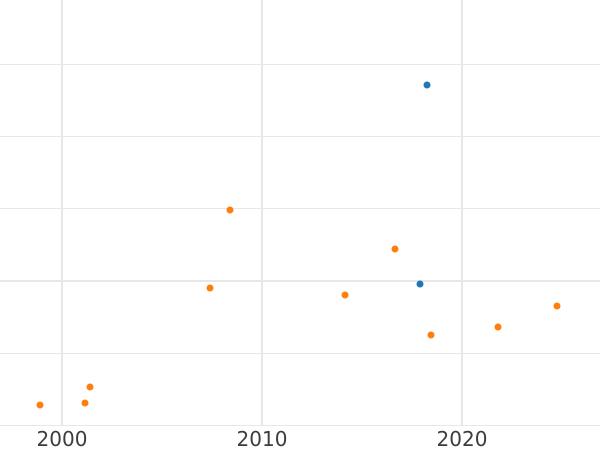 This screenshot has height=450, width=600. What do you see at coordinates (262, 438) in the screenshot?
I see `x-tick-label: 2010` at bounding box center [262, 438].